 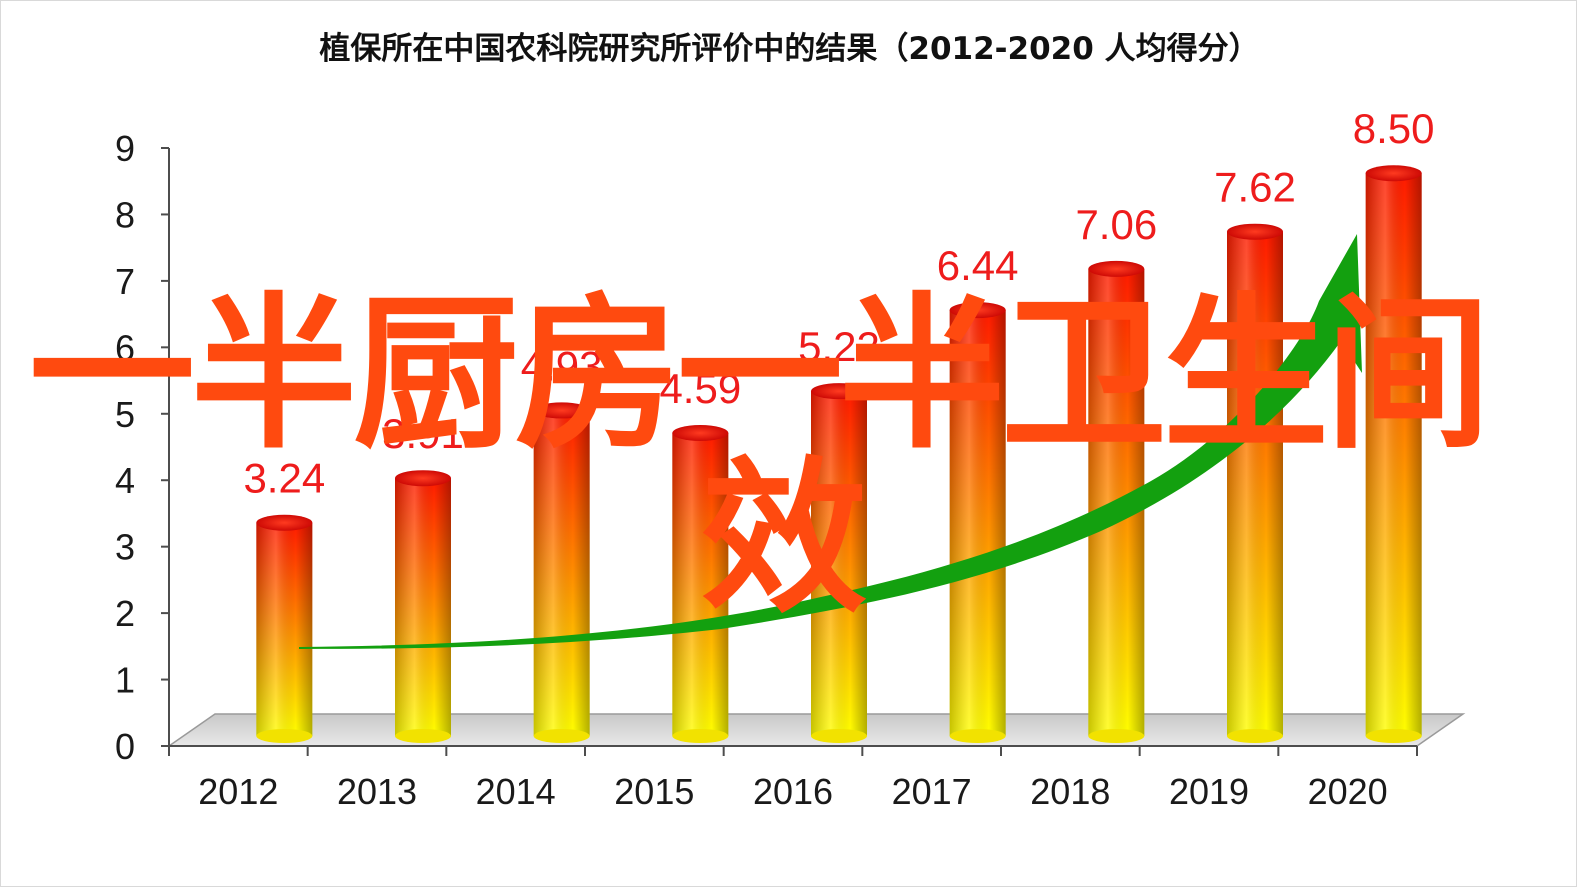 I want to click on x-tick-label: 2016, so click(x=793, y=791).